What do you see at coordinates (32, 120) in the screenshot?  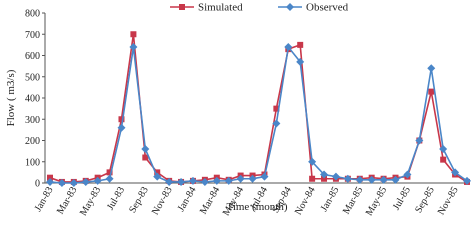 I see `y-tick-label: 300` at bounding box center [32, 120].